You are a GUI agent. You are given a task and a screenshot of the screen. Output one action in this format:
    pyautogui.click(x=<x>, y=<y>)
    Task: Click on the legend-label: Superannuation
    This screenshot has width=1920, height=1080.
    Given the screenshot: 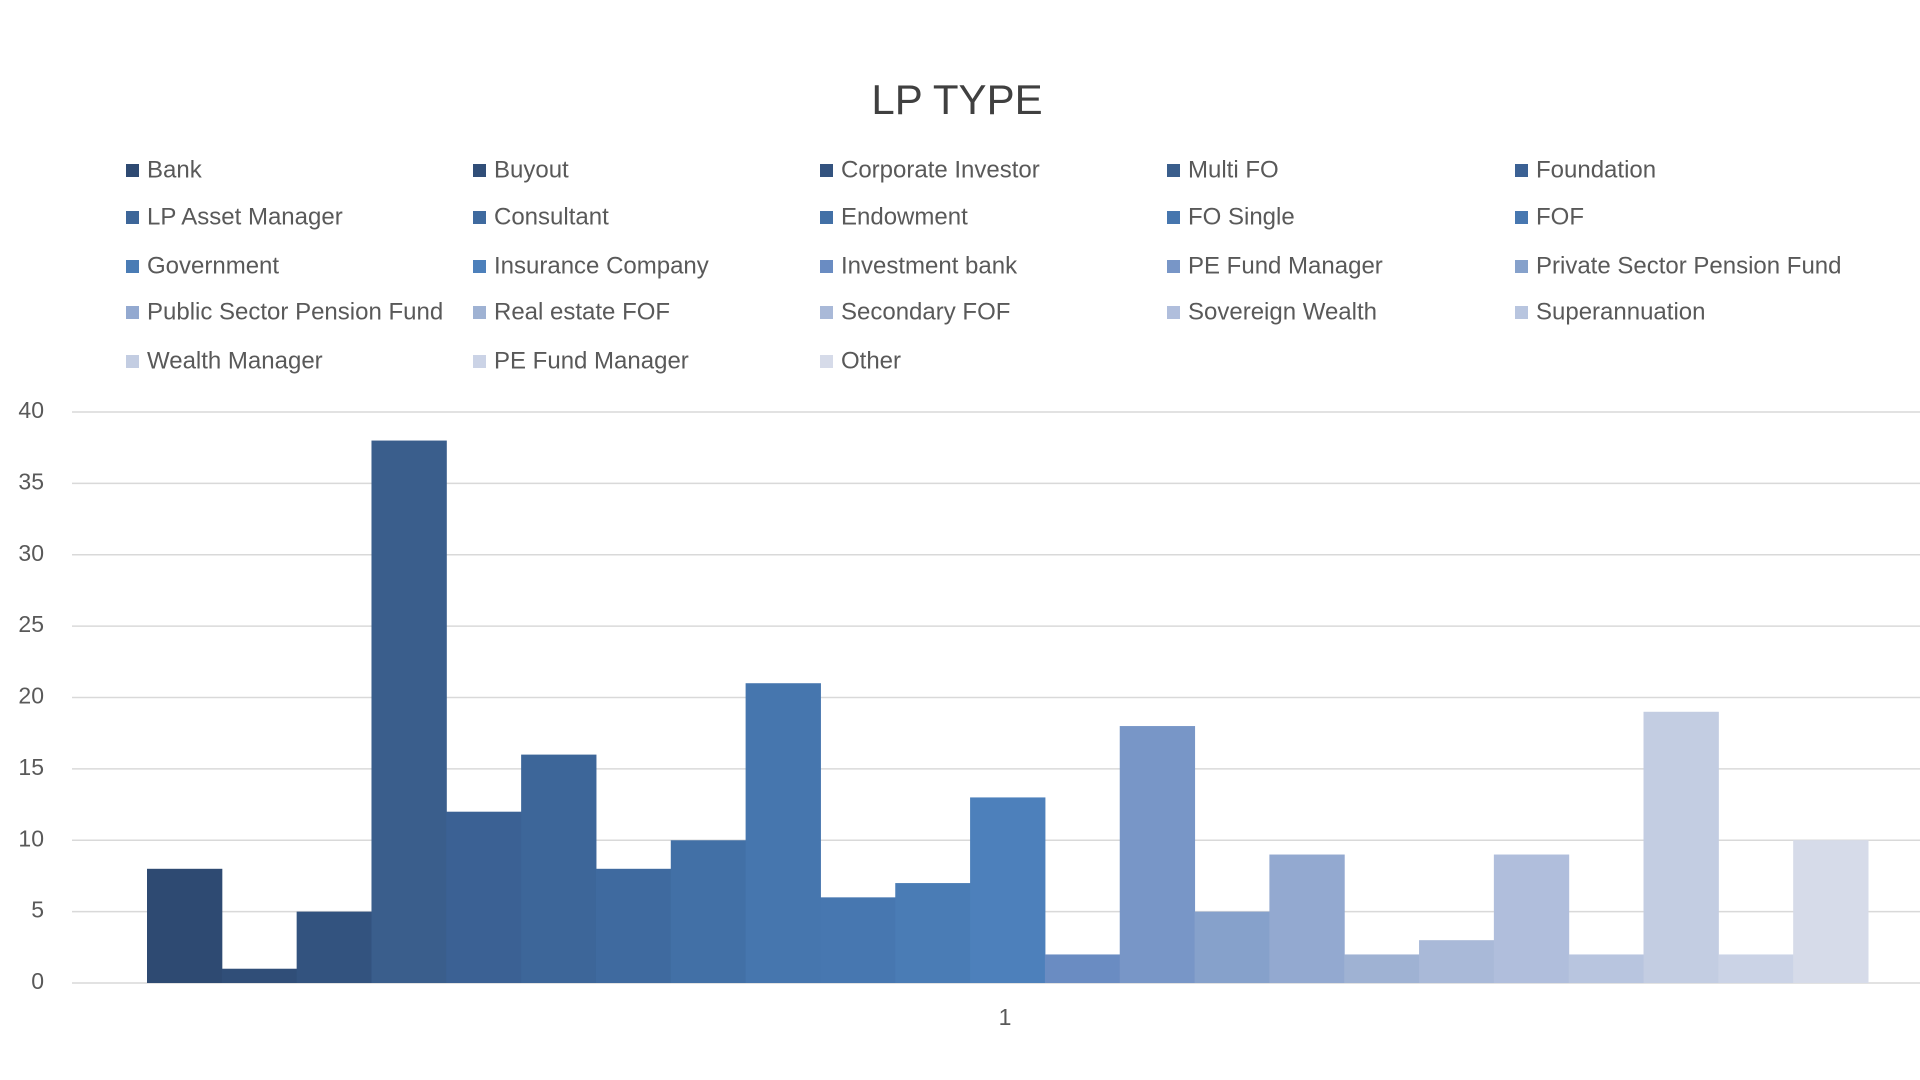 What is the action you would take?
    pyautogui.click(x=1620, y=311)
    